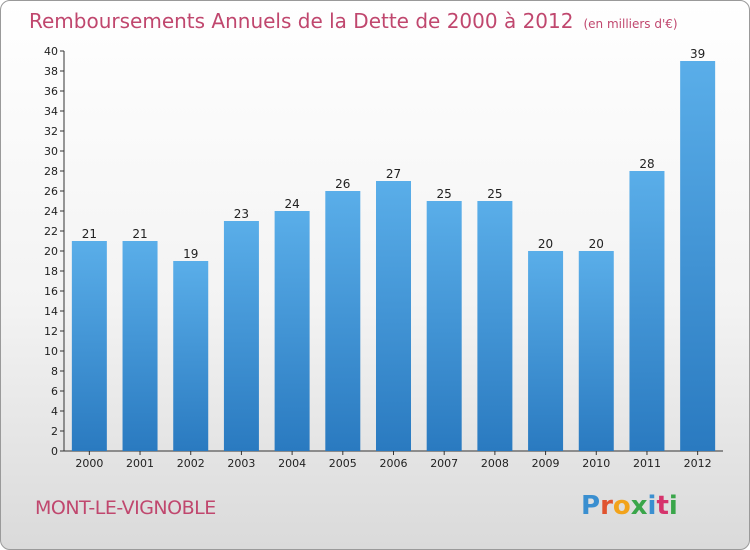  I want to click on y-tick-label: 14, so click(51, 311).